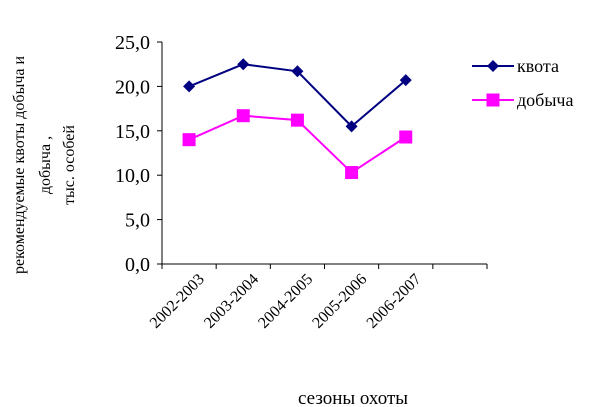  I want to click on y-tick-label: 10,0, so click(132, 176).